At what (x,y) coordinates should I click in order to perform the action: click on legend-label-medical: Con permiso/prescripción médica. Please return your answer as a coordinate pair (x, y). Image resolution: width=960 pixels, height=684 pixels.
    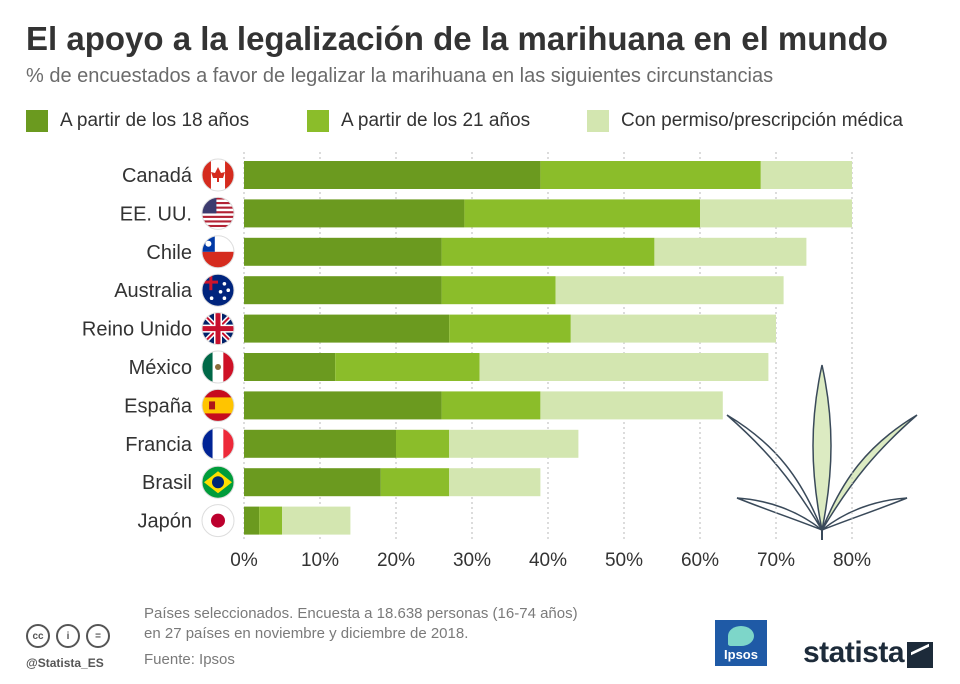
    Looking at the image, I should click on (762, 120).